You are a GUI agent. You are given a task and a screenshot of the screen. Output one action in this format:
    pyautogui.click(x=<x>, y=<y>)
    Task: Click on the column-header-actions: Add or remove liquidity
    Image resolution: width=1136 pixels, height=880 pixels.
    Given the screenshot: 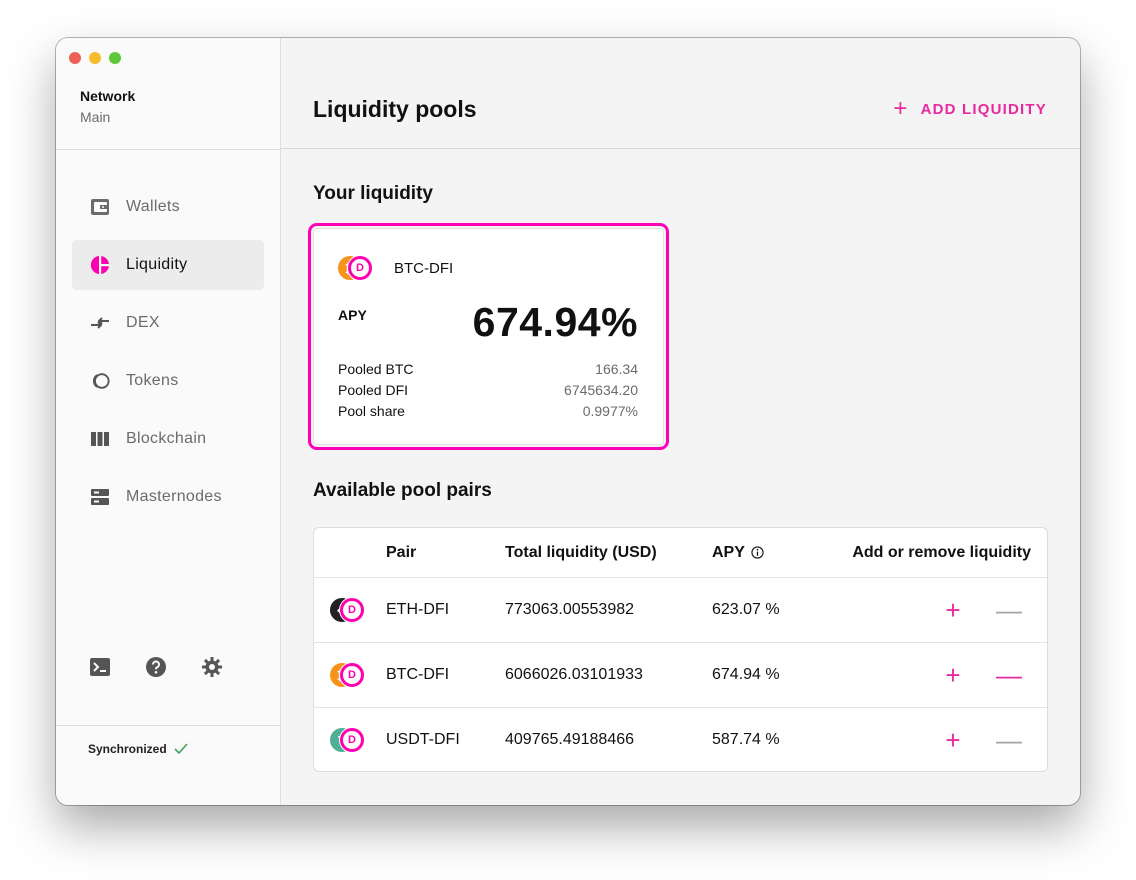 What is the action you would take?
    pyautogui.click(x=941, y=552)
    